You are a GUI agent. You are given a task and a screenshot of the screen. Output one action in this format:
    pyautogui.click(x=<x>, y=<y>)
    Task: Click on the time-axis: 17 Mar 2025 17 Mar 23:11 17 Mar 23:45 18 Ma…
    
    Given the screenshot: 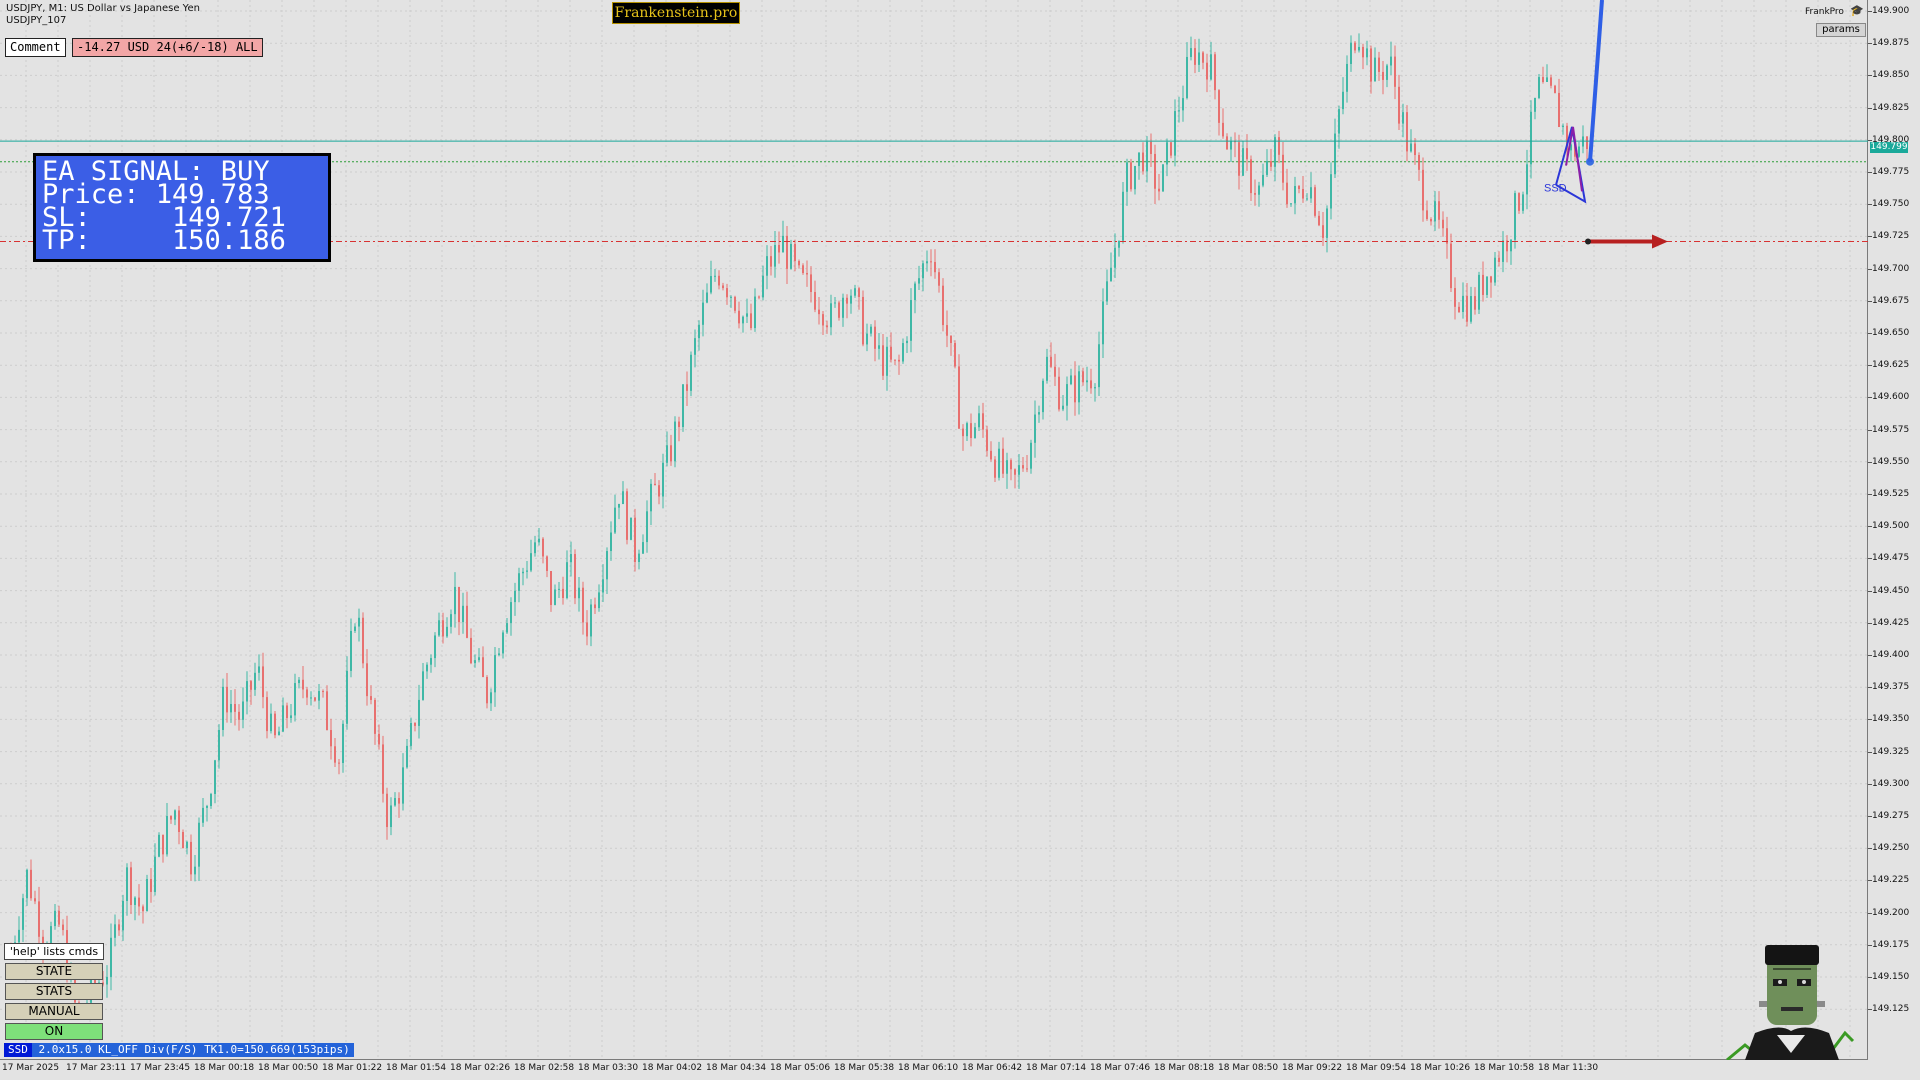 What is the action you would take?
    pyautogui.click(x=934, y=1070)
    